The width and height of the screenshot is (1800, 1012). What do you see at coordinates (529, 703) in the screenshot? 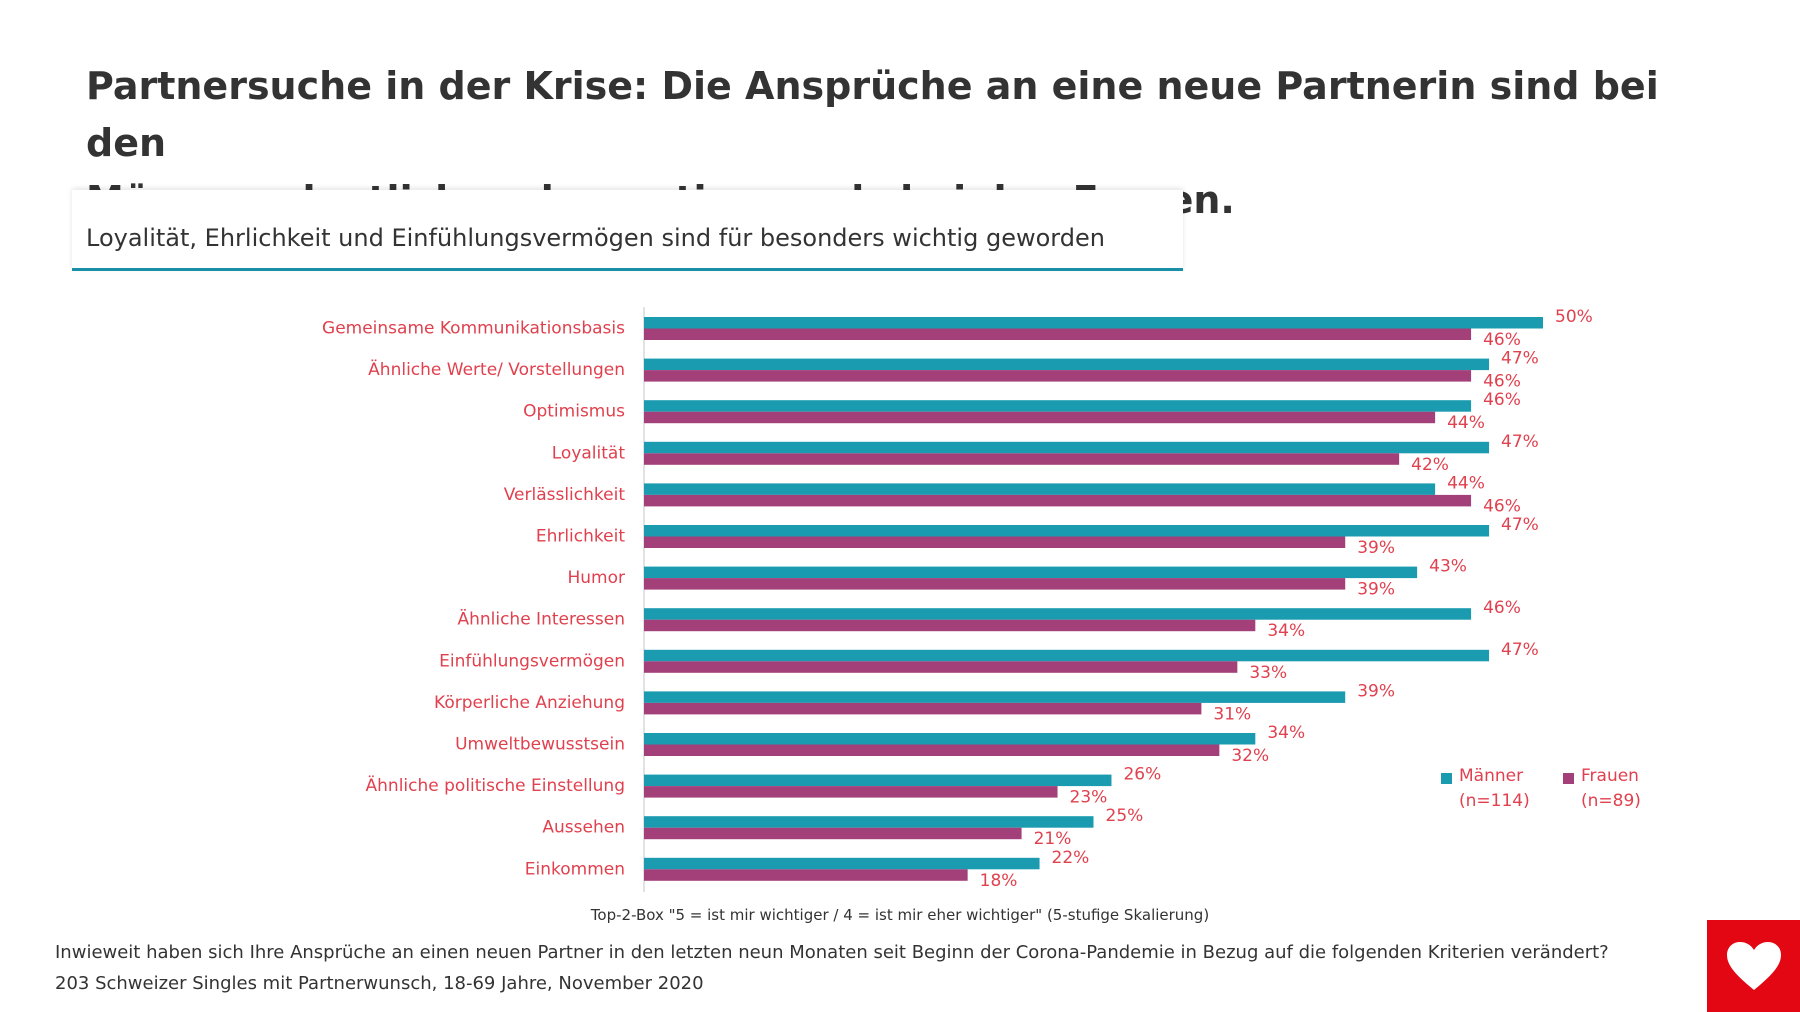
I see `category-label: Körperliche Anziehung` at bounding box center [529, 703].